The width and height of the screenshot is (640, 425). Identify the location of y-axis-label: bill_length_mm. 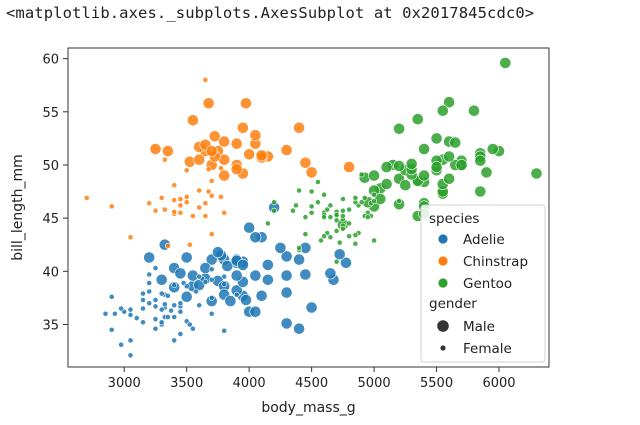
(18, 207).